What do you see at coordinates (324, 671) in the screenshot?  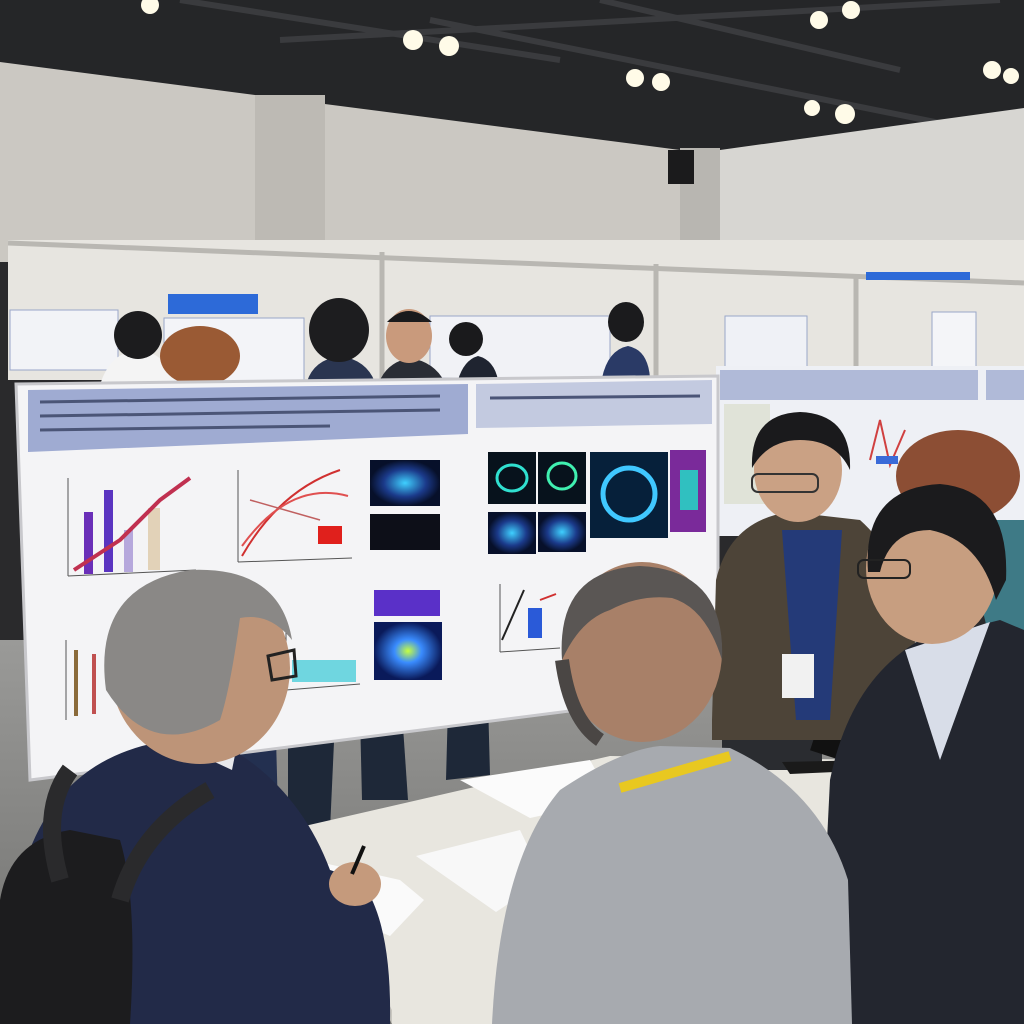 I see `area` at bounding box center [324, 671].